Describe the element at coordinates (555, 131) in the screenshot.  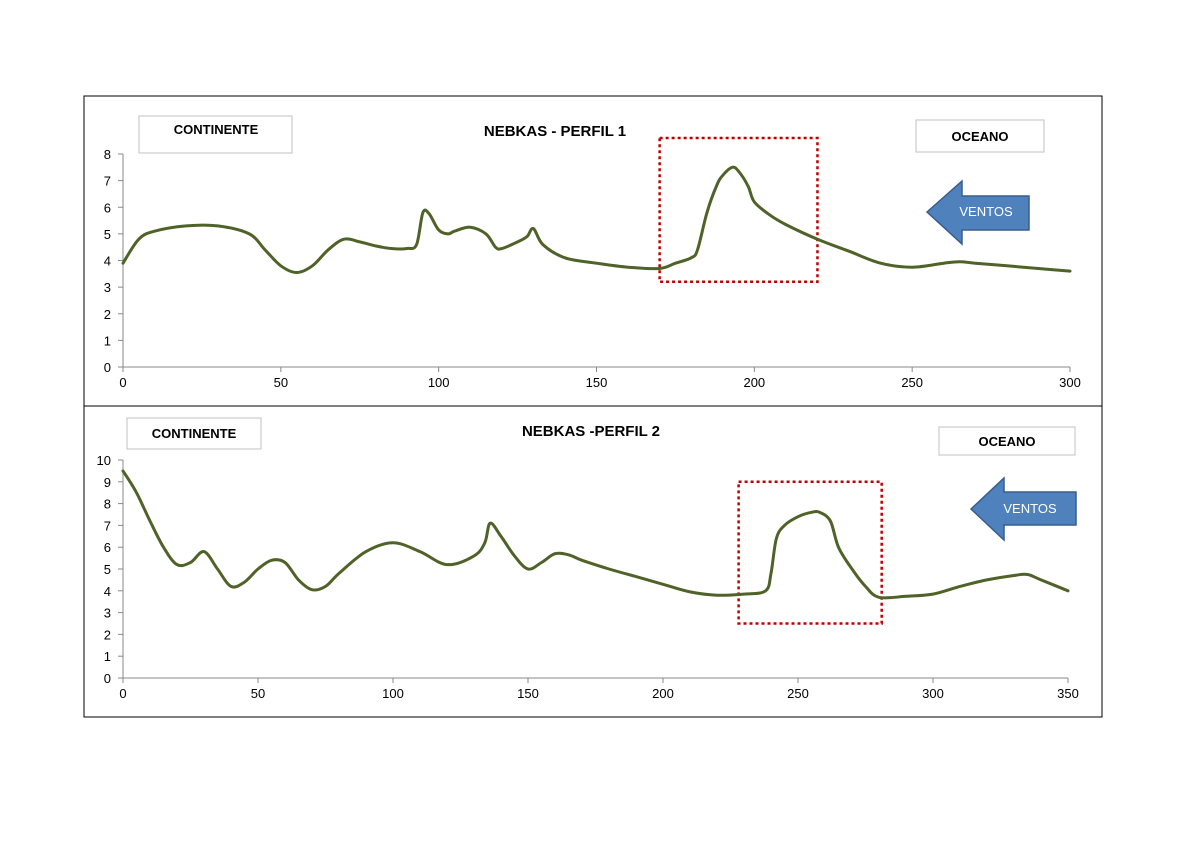
I see `chart-title: NEBKAS - PERFIL 1` at that location.